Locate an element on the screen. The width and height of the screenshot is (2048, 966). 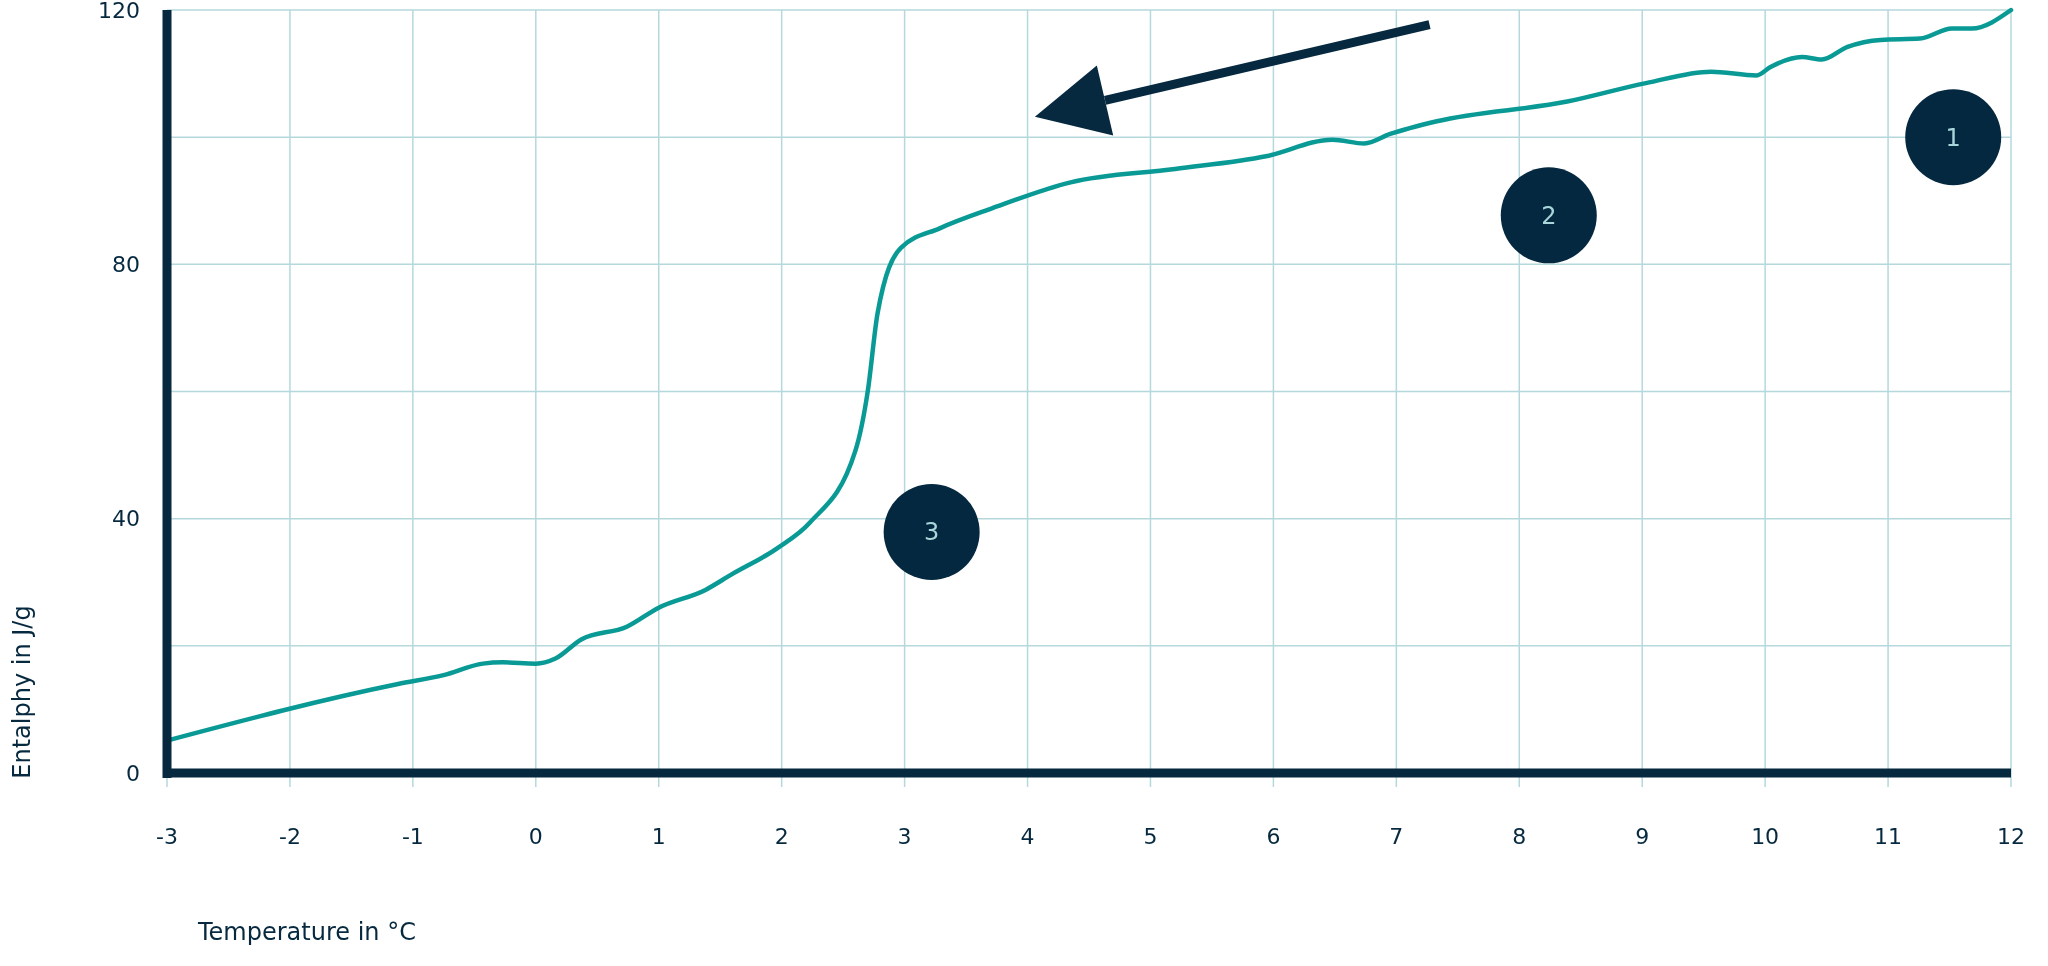
y-tick-label: 80 is located at coordinates (126, 265).